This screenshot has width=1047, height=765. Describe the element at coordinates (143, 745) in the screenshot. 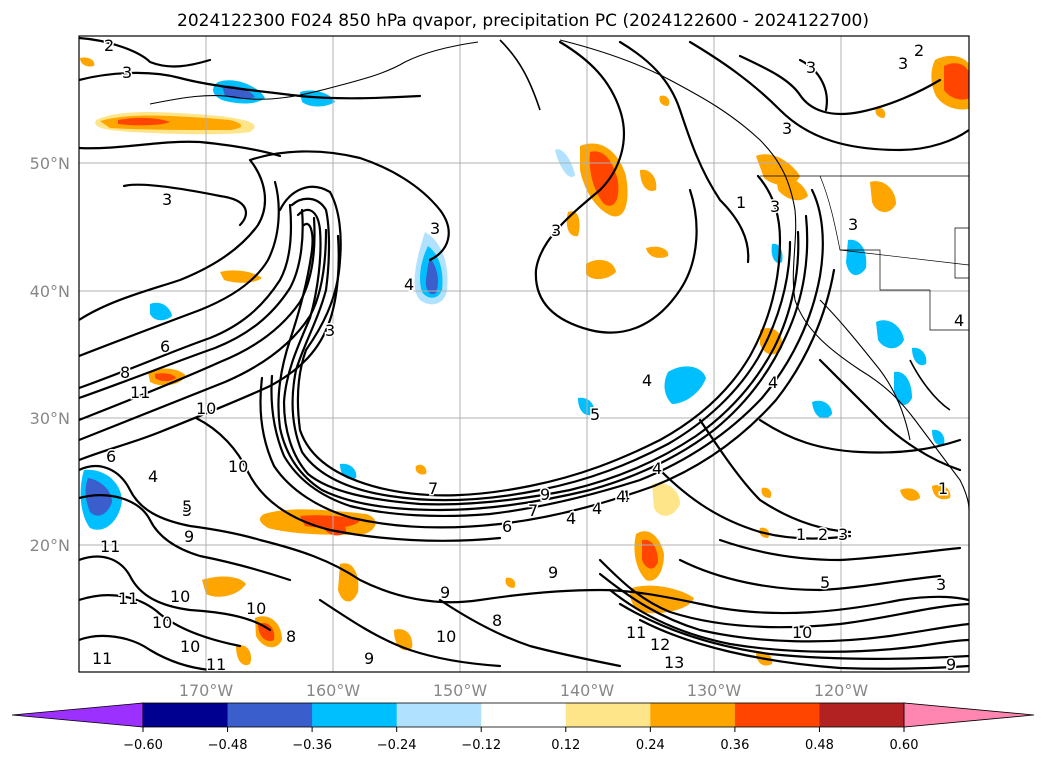

I see `colorbar-tick-label: −0.60` at that location.